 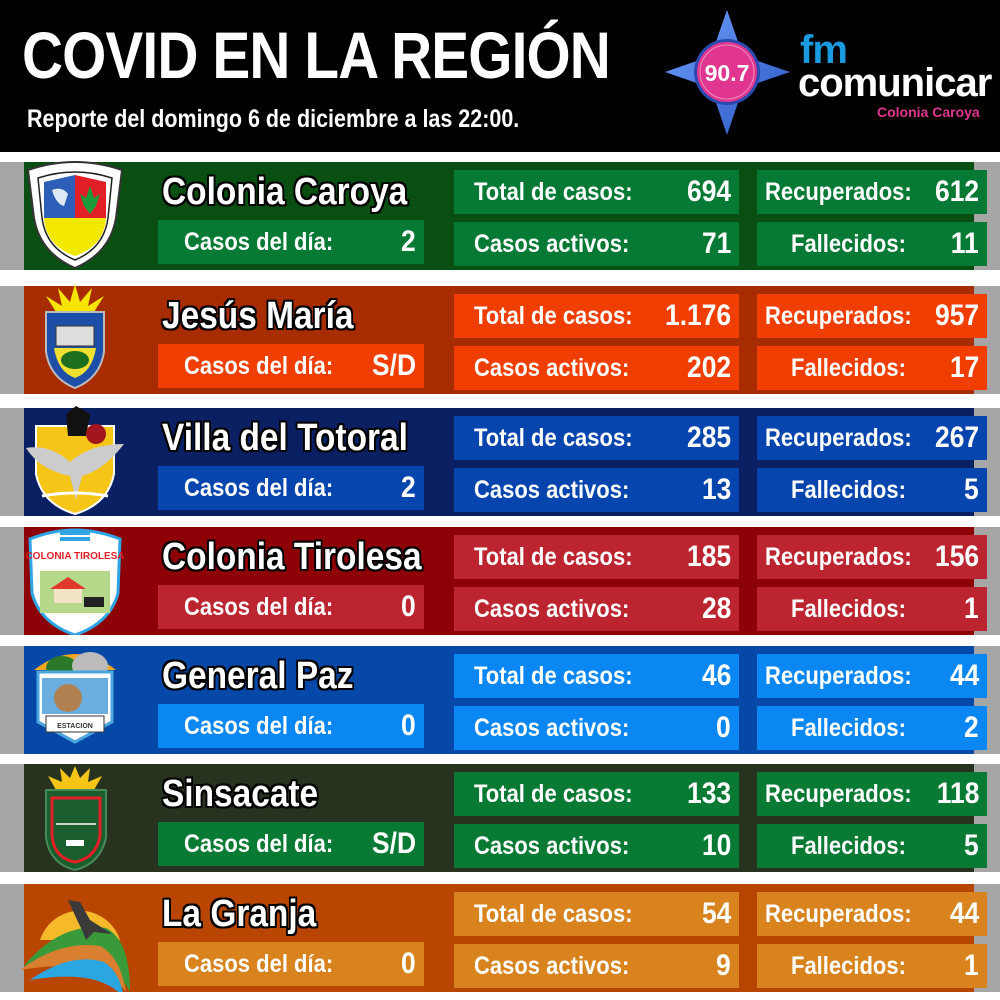 What do you see at coordinates (895, 83) in the screenshot?
I see `brand-name: comunicar` at bounding box center [895, 83].